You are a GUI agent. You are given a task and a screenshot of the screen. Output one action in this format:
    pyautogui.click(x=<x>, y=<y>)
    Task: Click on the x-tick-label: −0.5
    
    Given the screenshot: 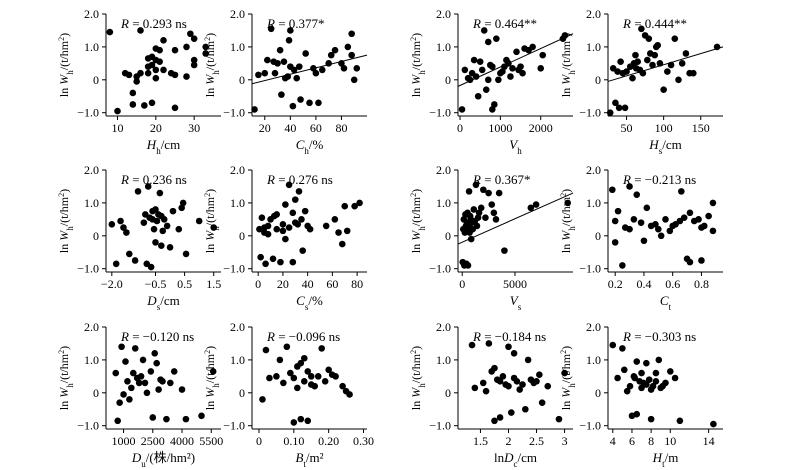 What is the action you would take?
    pyautogui.click(x=156, y=284)
    